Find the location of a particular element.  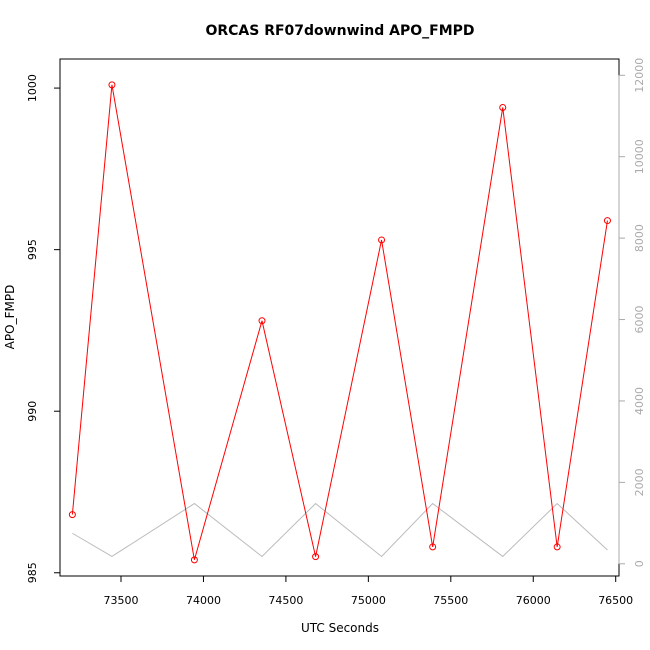

x-tick-label: 74500 is located at coordinates (285, 600).